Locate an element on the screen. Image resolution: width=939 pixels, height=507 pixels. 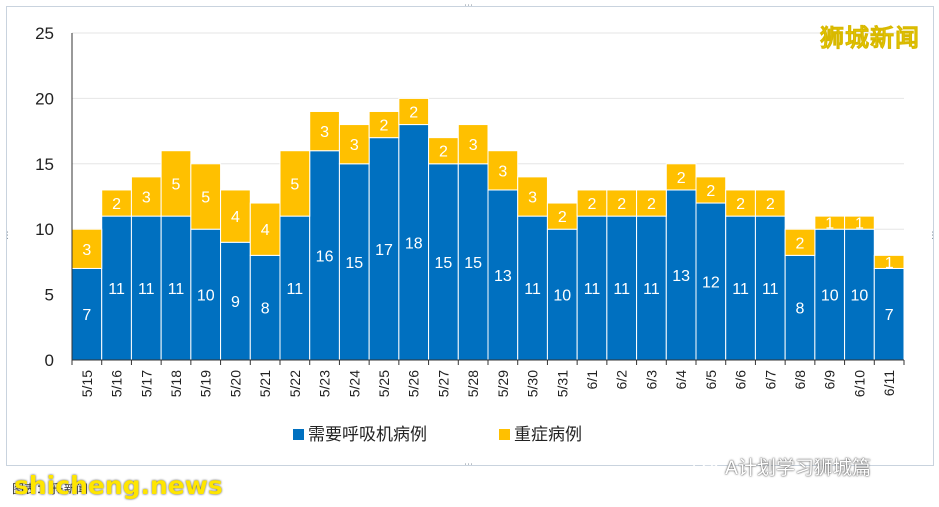
x-tick-label: 6/9 is located at coordinates (830, 380).